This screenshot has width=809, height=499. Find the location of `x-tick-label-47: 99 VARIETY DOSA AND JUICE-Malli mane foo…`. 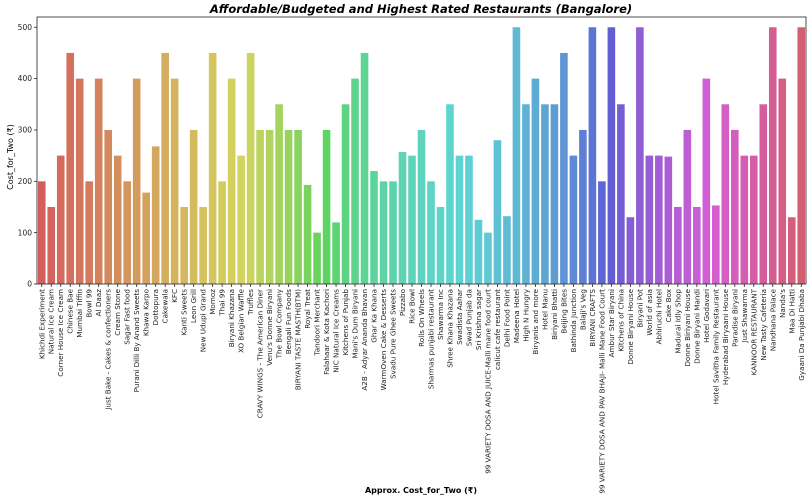

x-tick-label-47: 99 VARIETY DOSA AND JUICE-Malli mane foo… is located at coordinates (487, 381).